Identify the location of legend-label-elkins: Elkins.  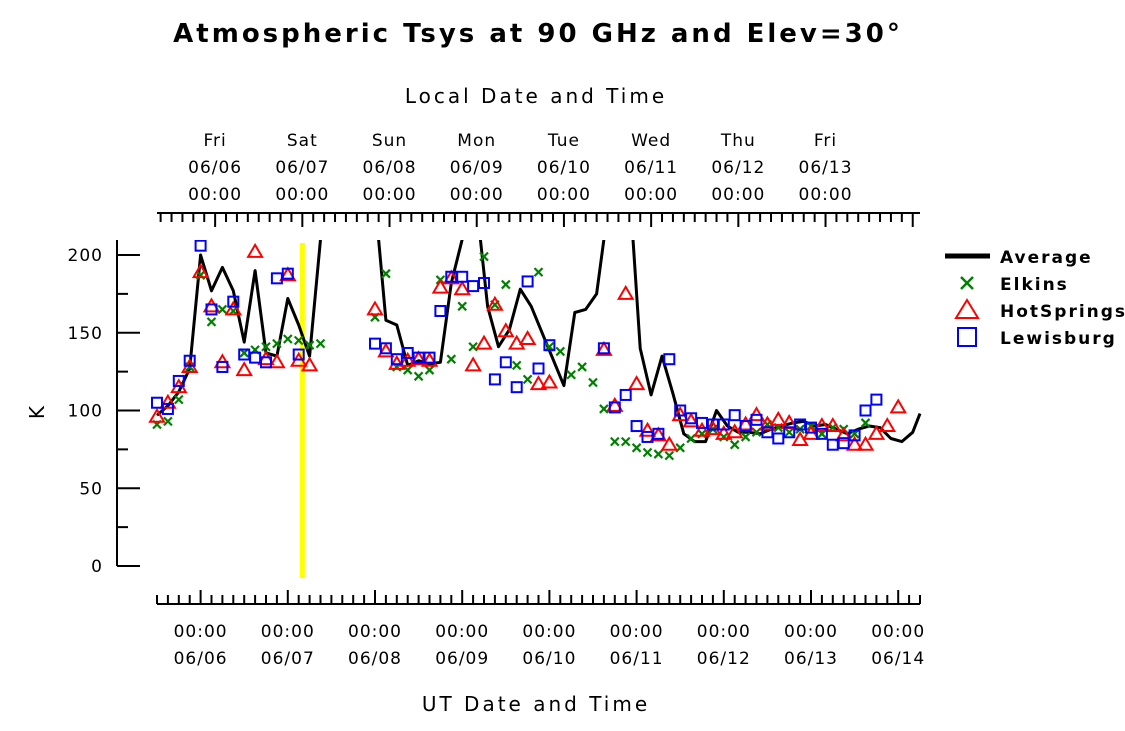
(1034, 285).